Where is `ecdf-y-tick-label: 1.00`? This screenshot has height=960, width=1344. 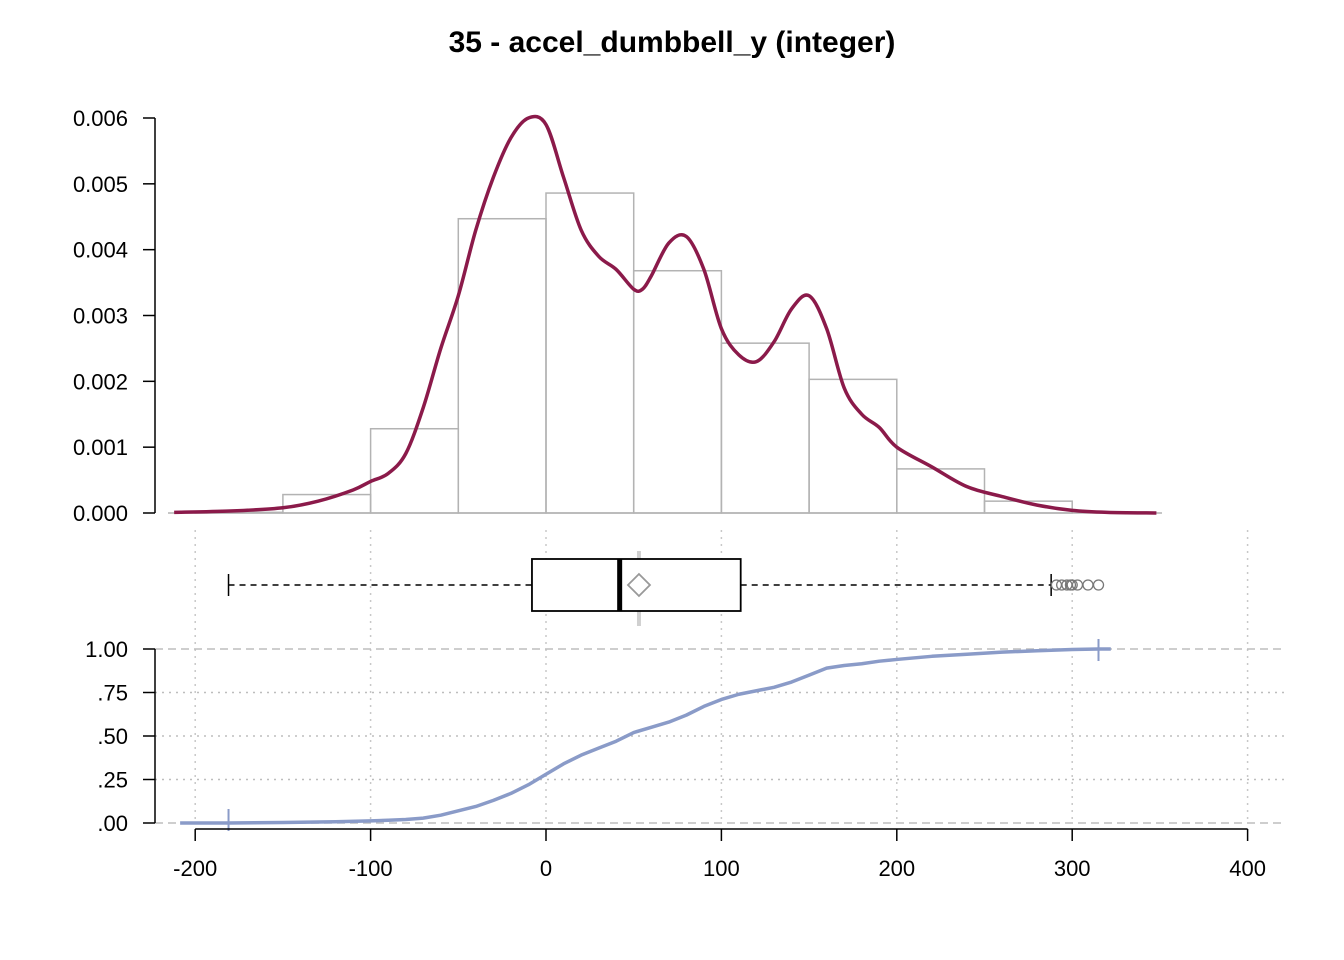 ecdf-y-tick-label: 1.00 is located at coordinates (106, 649).